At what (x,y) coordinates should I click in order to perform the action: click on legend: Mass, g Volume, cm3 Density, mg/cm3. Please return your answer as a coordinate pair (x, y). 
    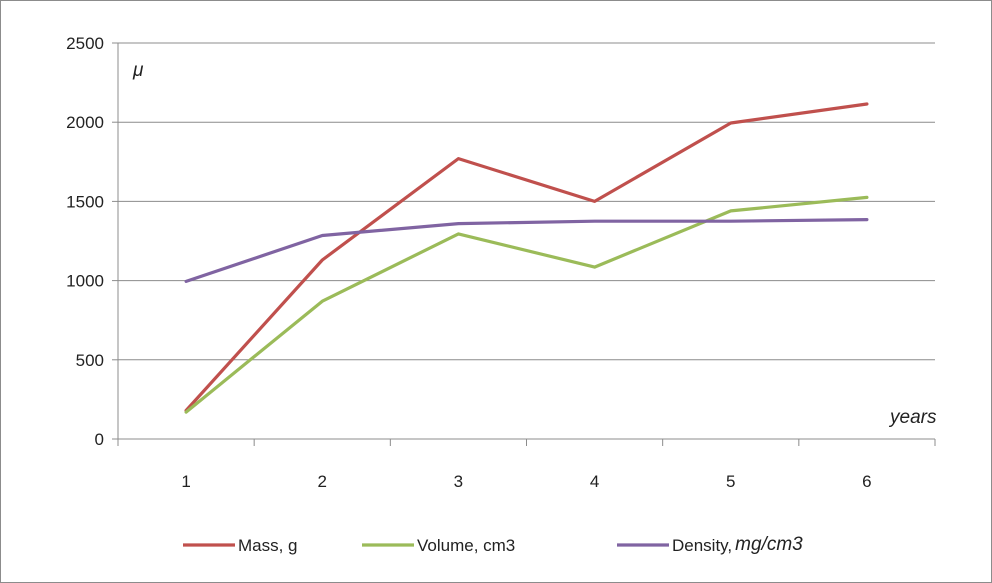
    Looking at the image, I should click on (493, 544).